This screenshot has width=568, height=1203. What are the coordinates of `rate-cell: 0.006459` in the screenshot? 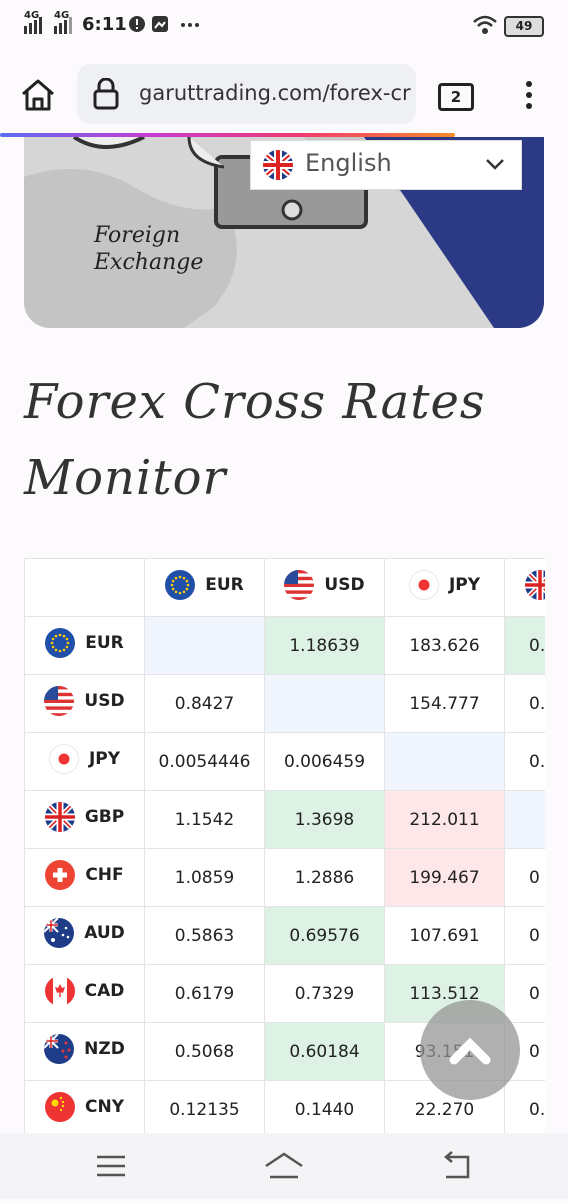 It's located at (324, 761).